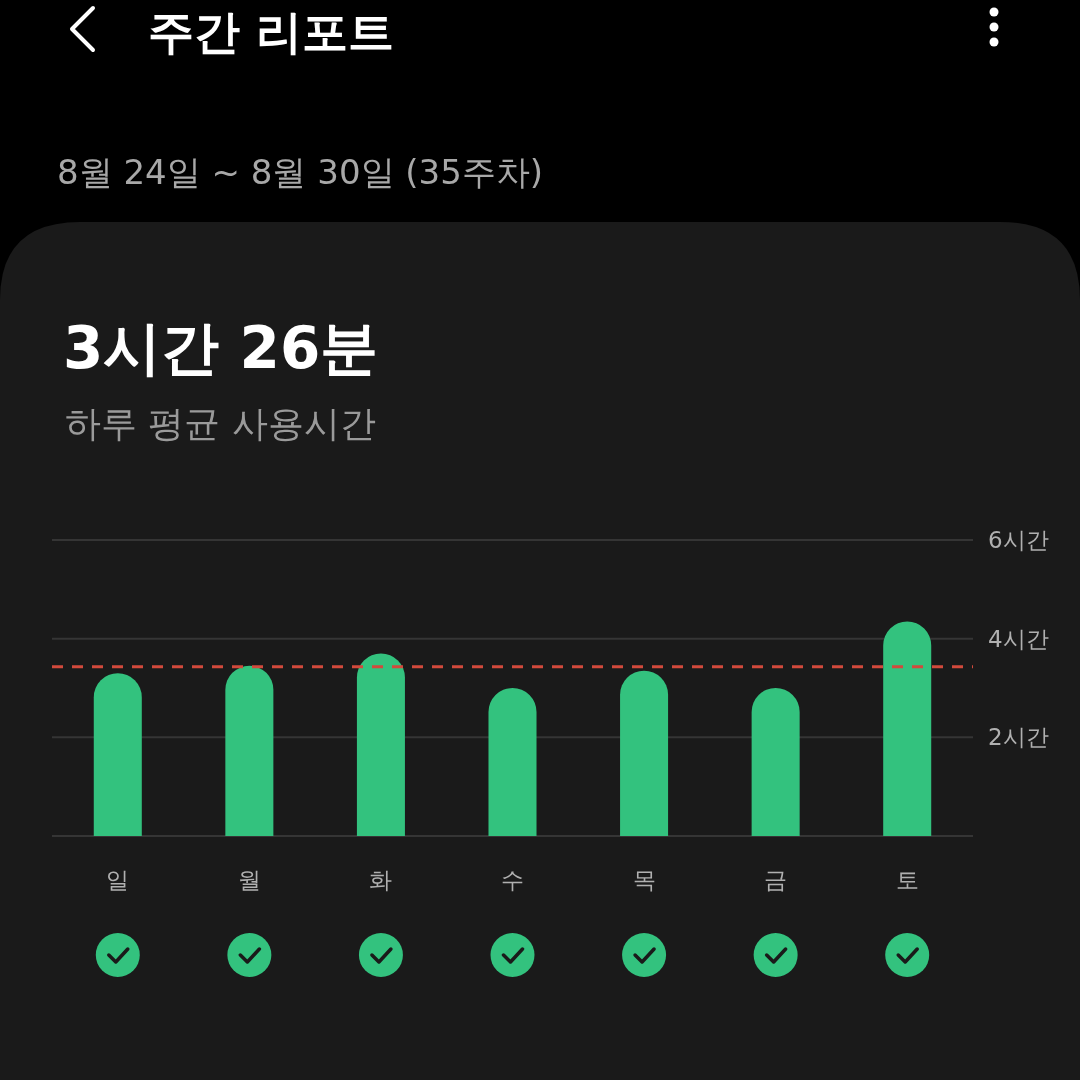  What do you see at coordinates (221, 348) in the screenshot?
I see `text: 3시간 26분` at bounding box center [221, 348].